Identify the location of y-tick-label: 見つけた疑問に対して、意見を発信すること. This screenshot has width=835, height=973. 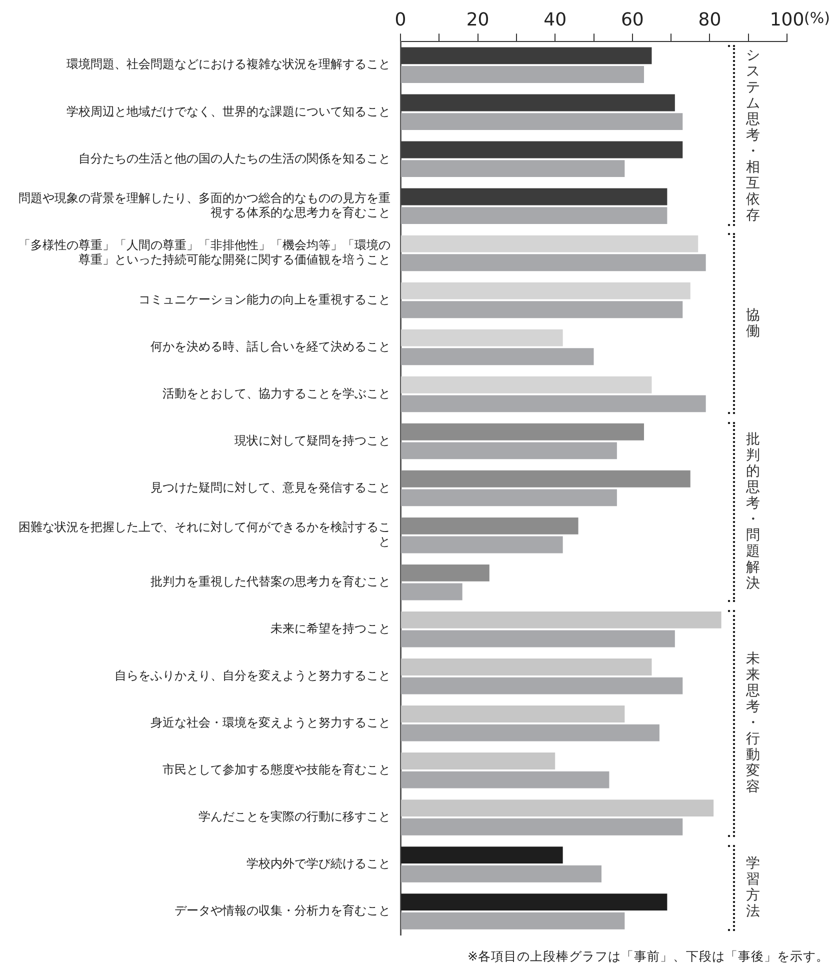
(270, 487).